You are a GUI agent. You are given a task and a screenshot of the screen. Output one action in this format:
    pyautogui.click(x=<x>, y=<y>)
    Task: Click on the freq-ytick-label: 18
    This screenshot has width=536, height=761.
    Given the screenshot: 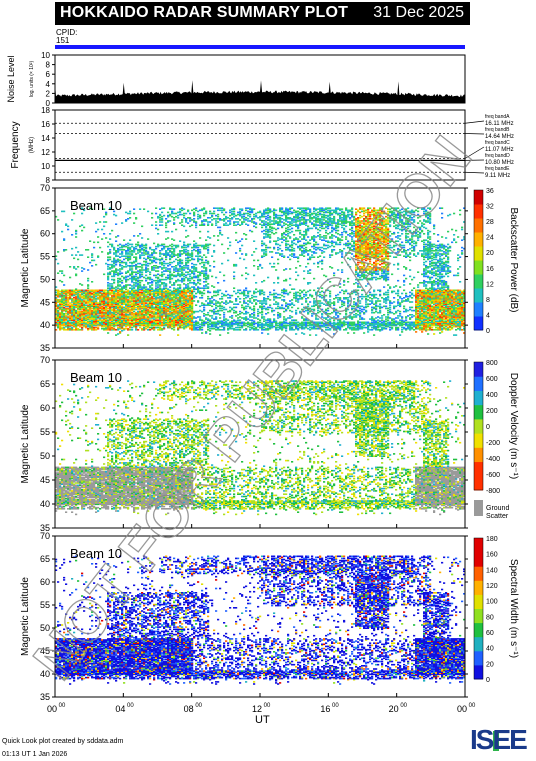 What is the action you would take?
    pyautogui.click(x=45, y=110)
    